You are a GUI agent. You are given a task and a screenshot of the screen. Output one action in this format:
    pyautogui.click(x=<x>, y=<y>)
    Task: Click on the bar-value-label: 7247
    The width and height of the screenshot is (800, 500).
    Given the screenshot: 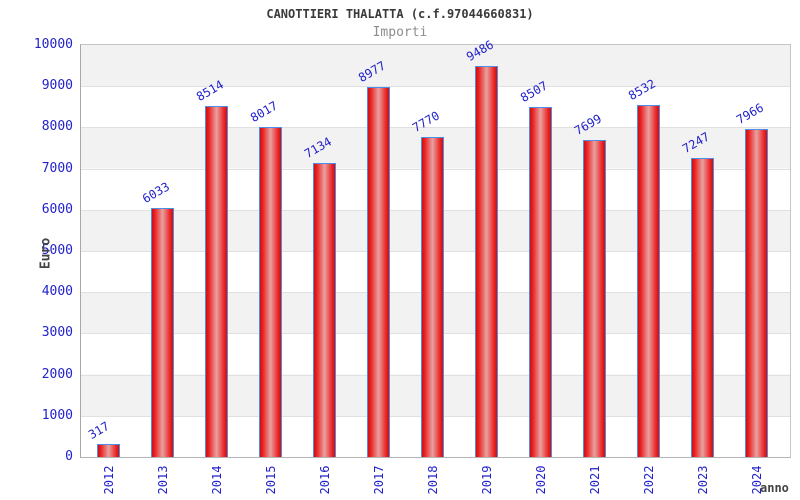 What is the action you would take?
    pyautogui.click(x=696, y=142)
    